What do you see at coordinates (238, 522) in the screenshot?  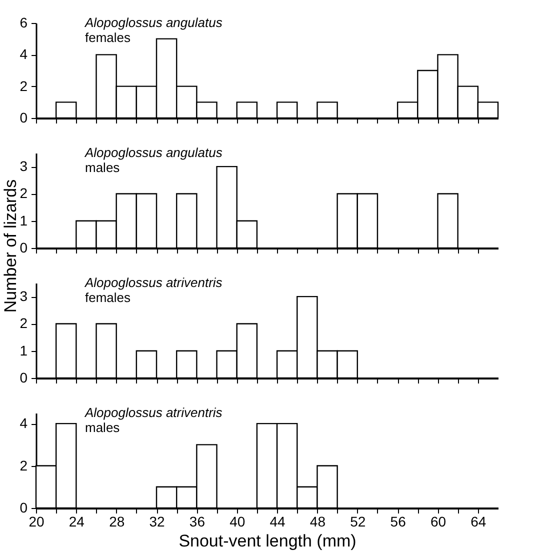 I see `x-tick-label: 40` at bounding box center [238, 522].